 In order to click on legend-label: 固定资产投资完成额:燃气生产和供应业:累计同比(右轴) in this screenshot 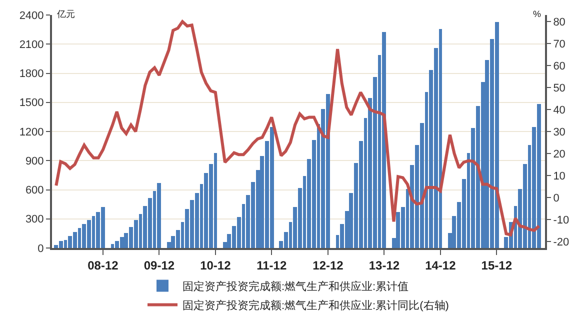, I will do `click(315, 305)`.